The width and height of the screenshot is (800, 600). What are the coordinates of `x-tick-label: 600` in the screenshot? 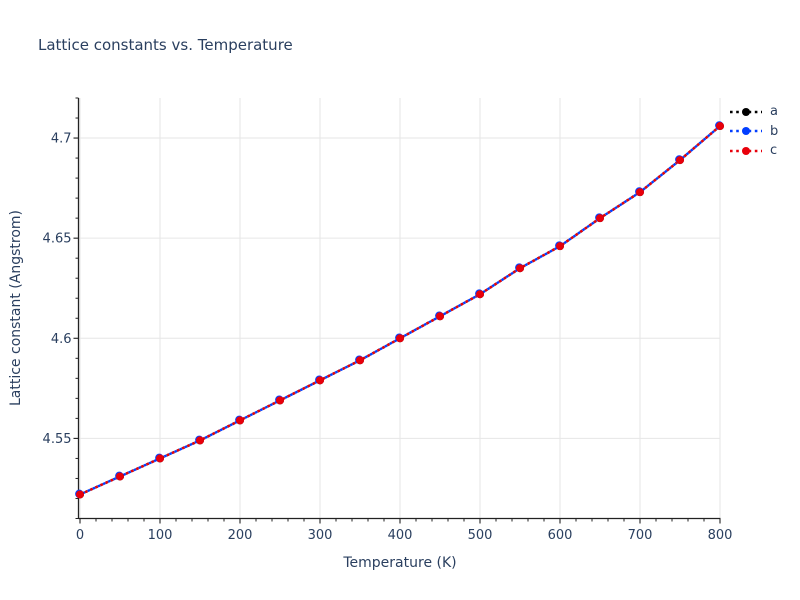 It's located at (560, 535).